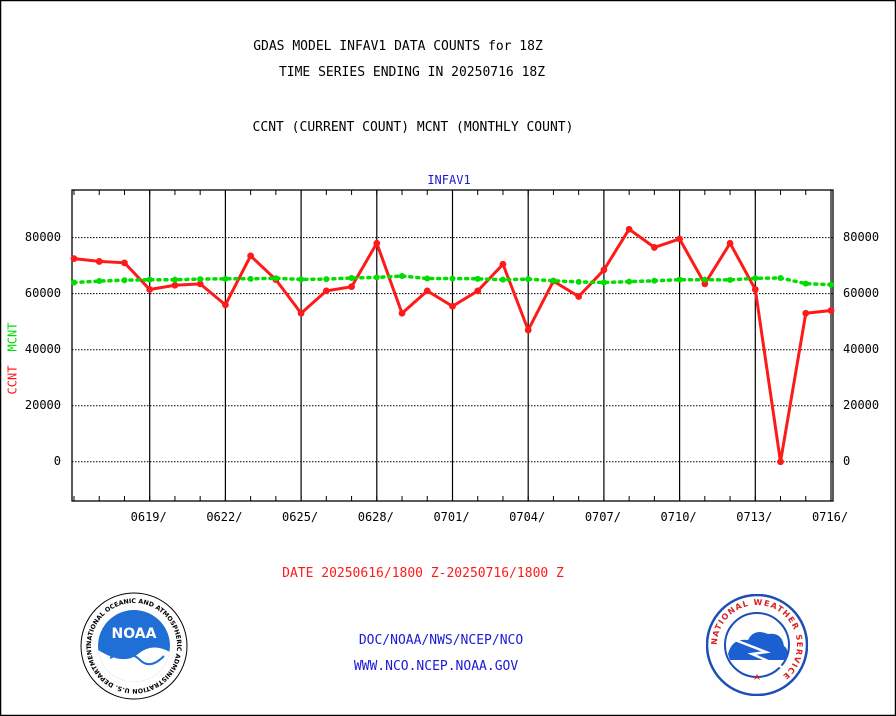  What do you see at coordinates (12, 337) in the screenshot?
I see `y-axis-label-mcnt: MCNT` at bounding box center [12, 337].